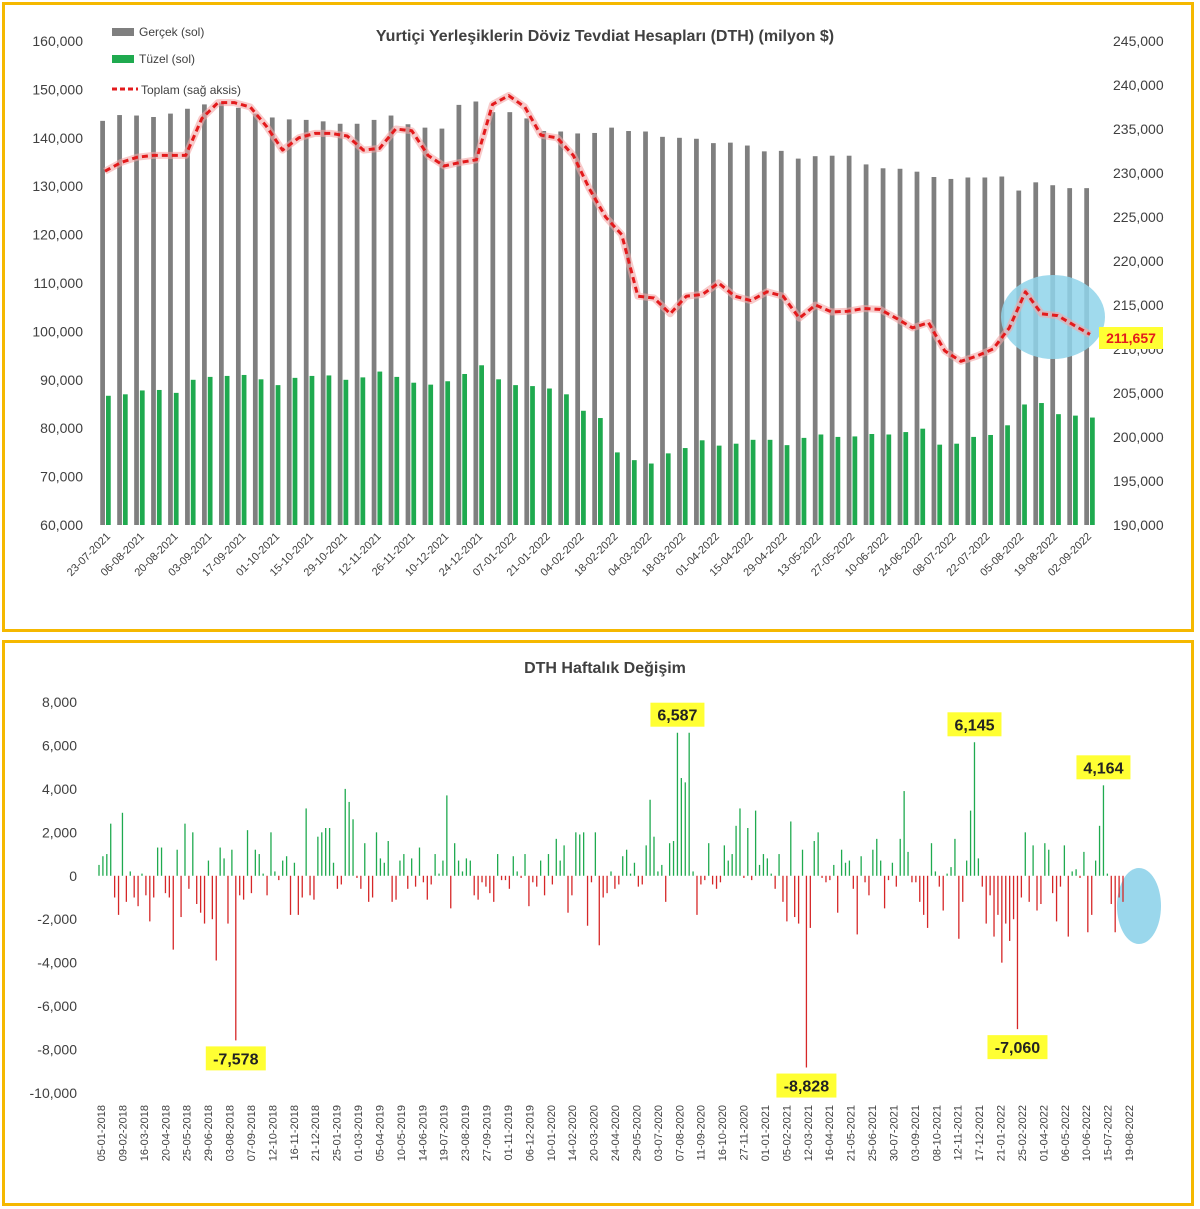  I want to click on legend-gercek-label: Gerçek (sol), so click(171, 32).